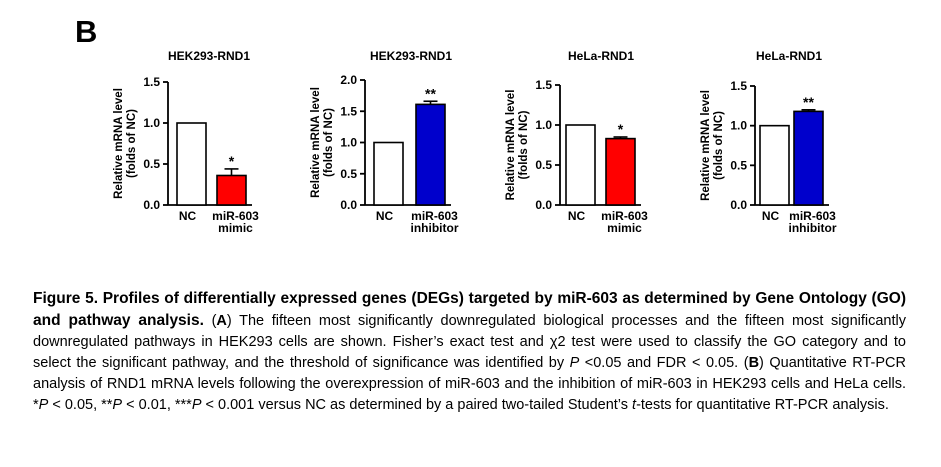 Image resolution: width=941 pixels, height=467 pixels. What do you see at coordinates (221, 321) in the screenshot?
I see `caption-segment: A` at bounding box center [221, 321].